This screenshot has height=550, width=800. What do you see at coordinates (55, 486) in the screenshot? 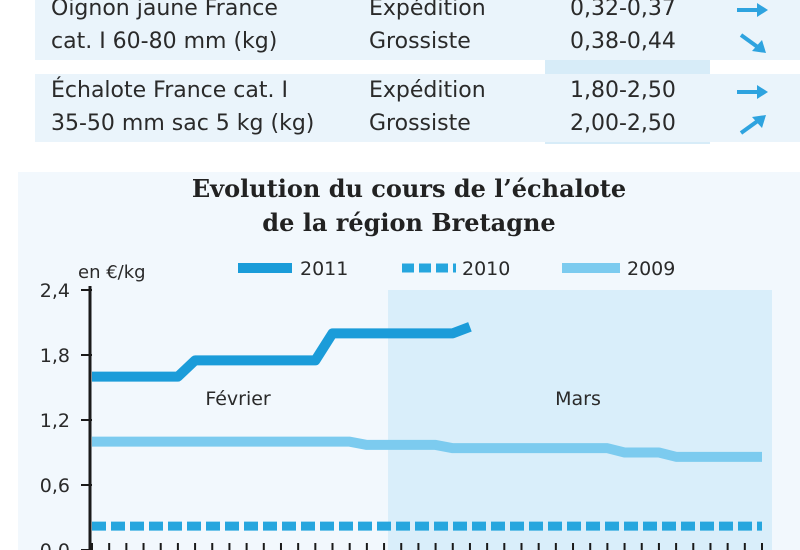
I see `y-tick-label: 0,6` at bounding box center [55, 486].